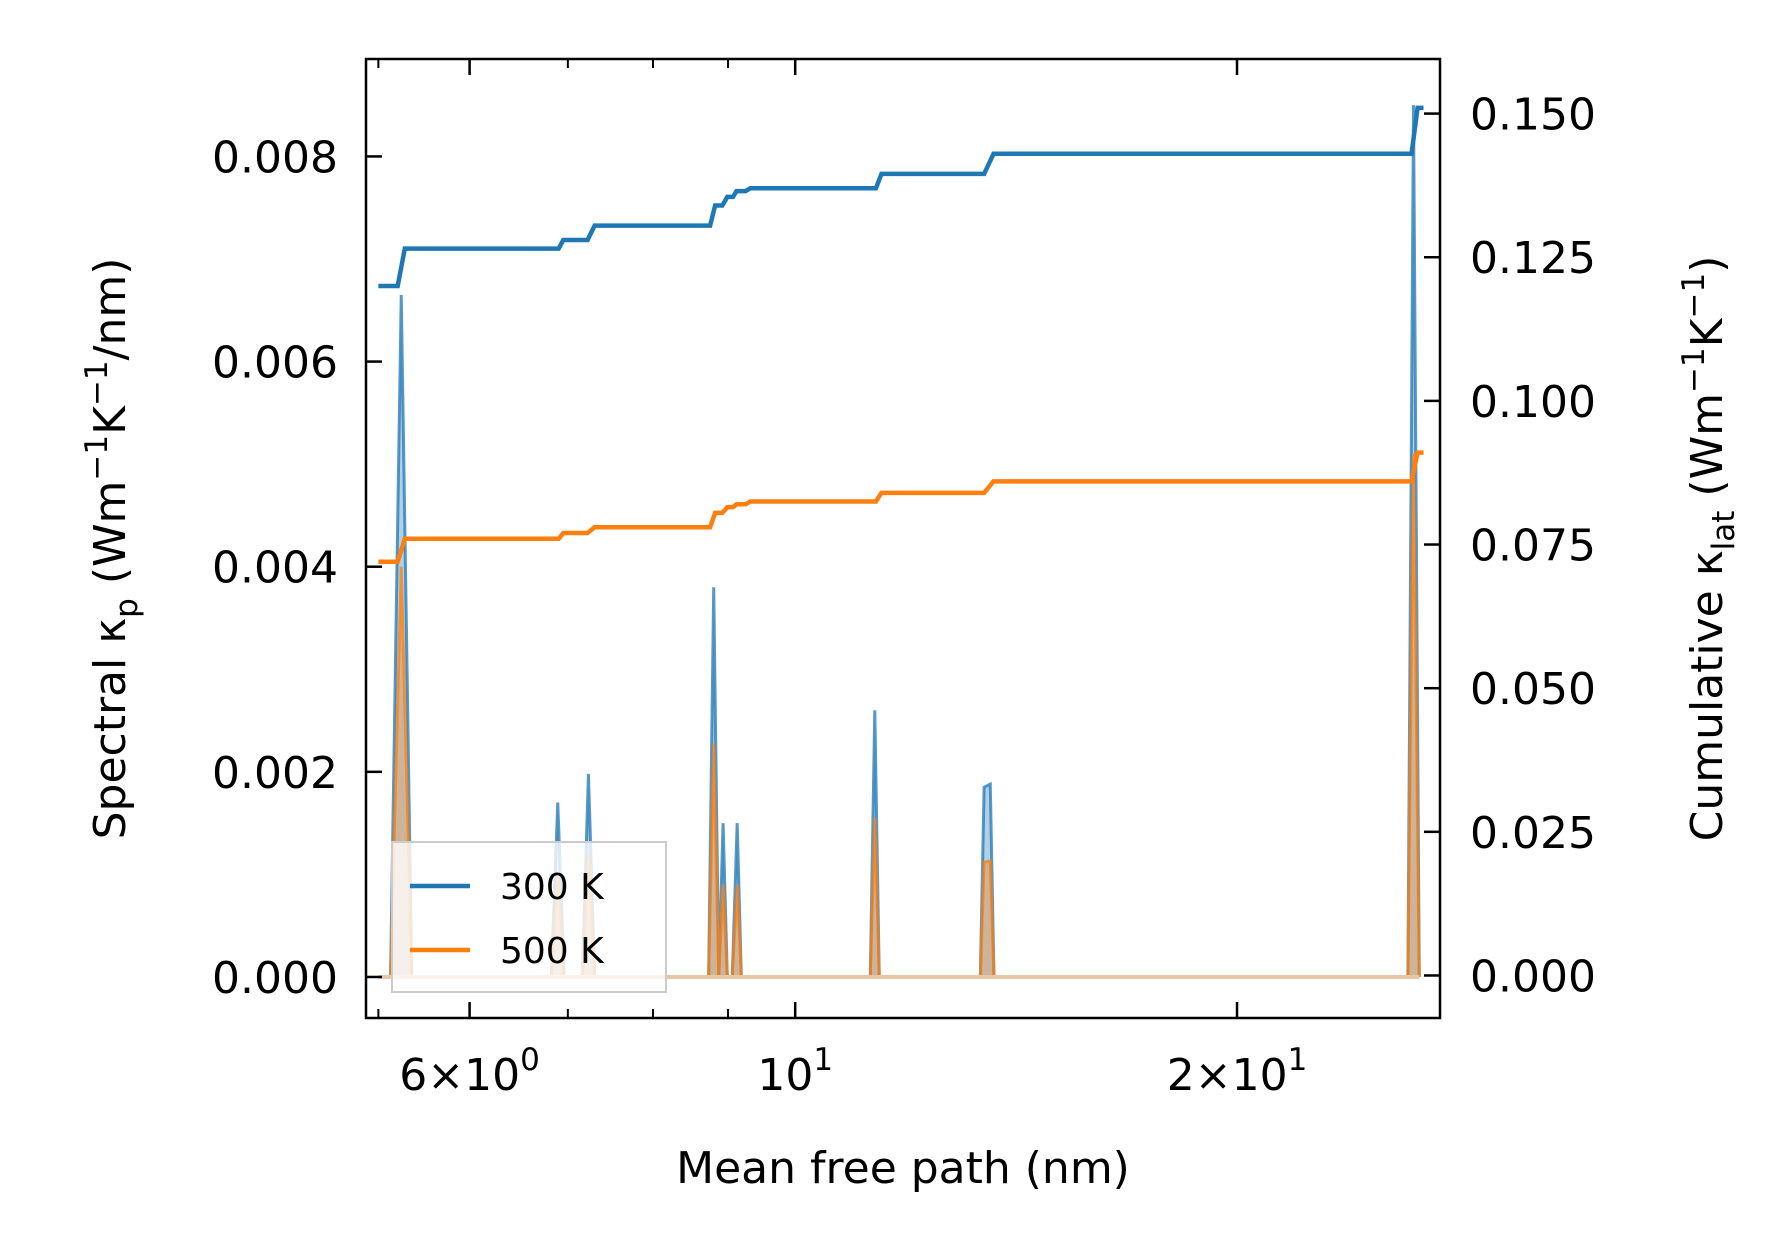 This screenshot has height=1253, width=1790. I want to click on left-y-axis-label: Spectral κp (Wm−1K−1/nm), so click(112, 549).